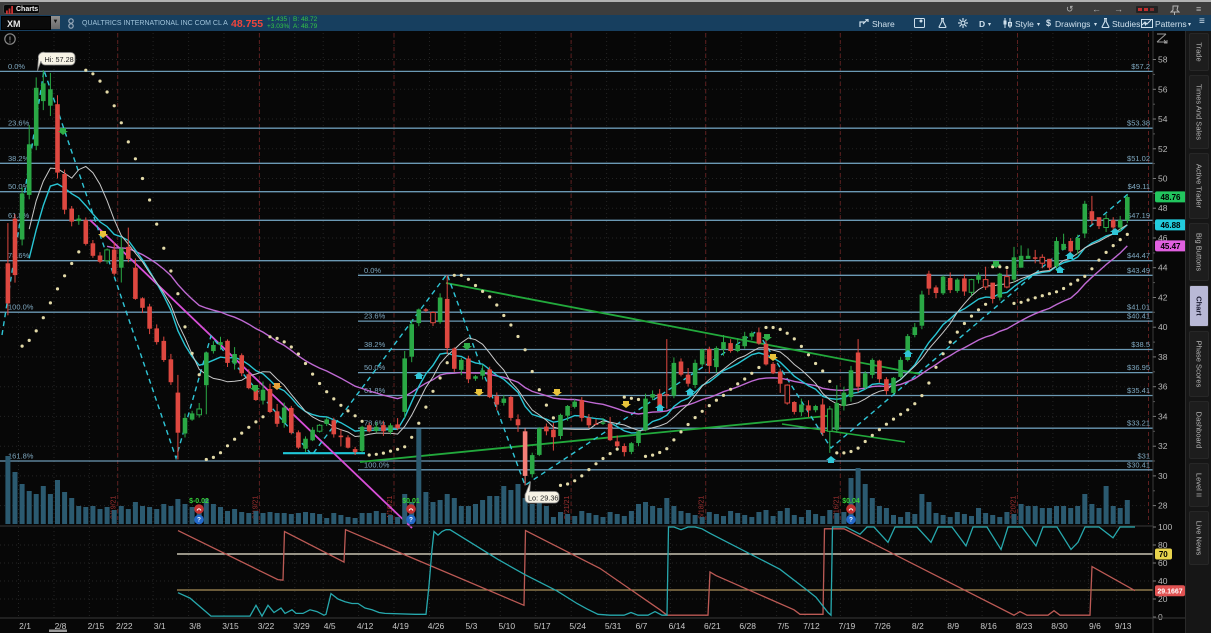 This screenshot has width=1211, height=633. I want to click on svg-text: $31, so click(1143, 456).